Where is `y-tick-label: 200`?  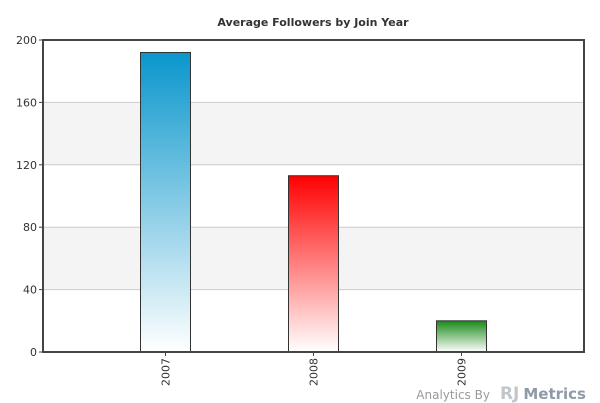
y-tick-label: 200 is located at coordinates (26, 40).